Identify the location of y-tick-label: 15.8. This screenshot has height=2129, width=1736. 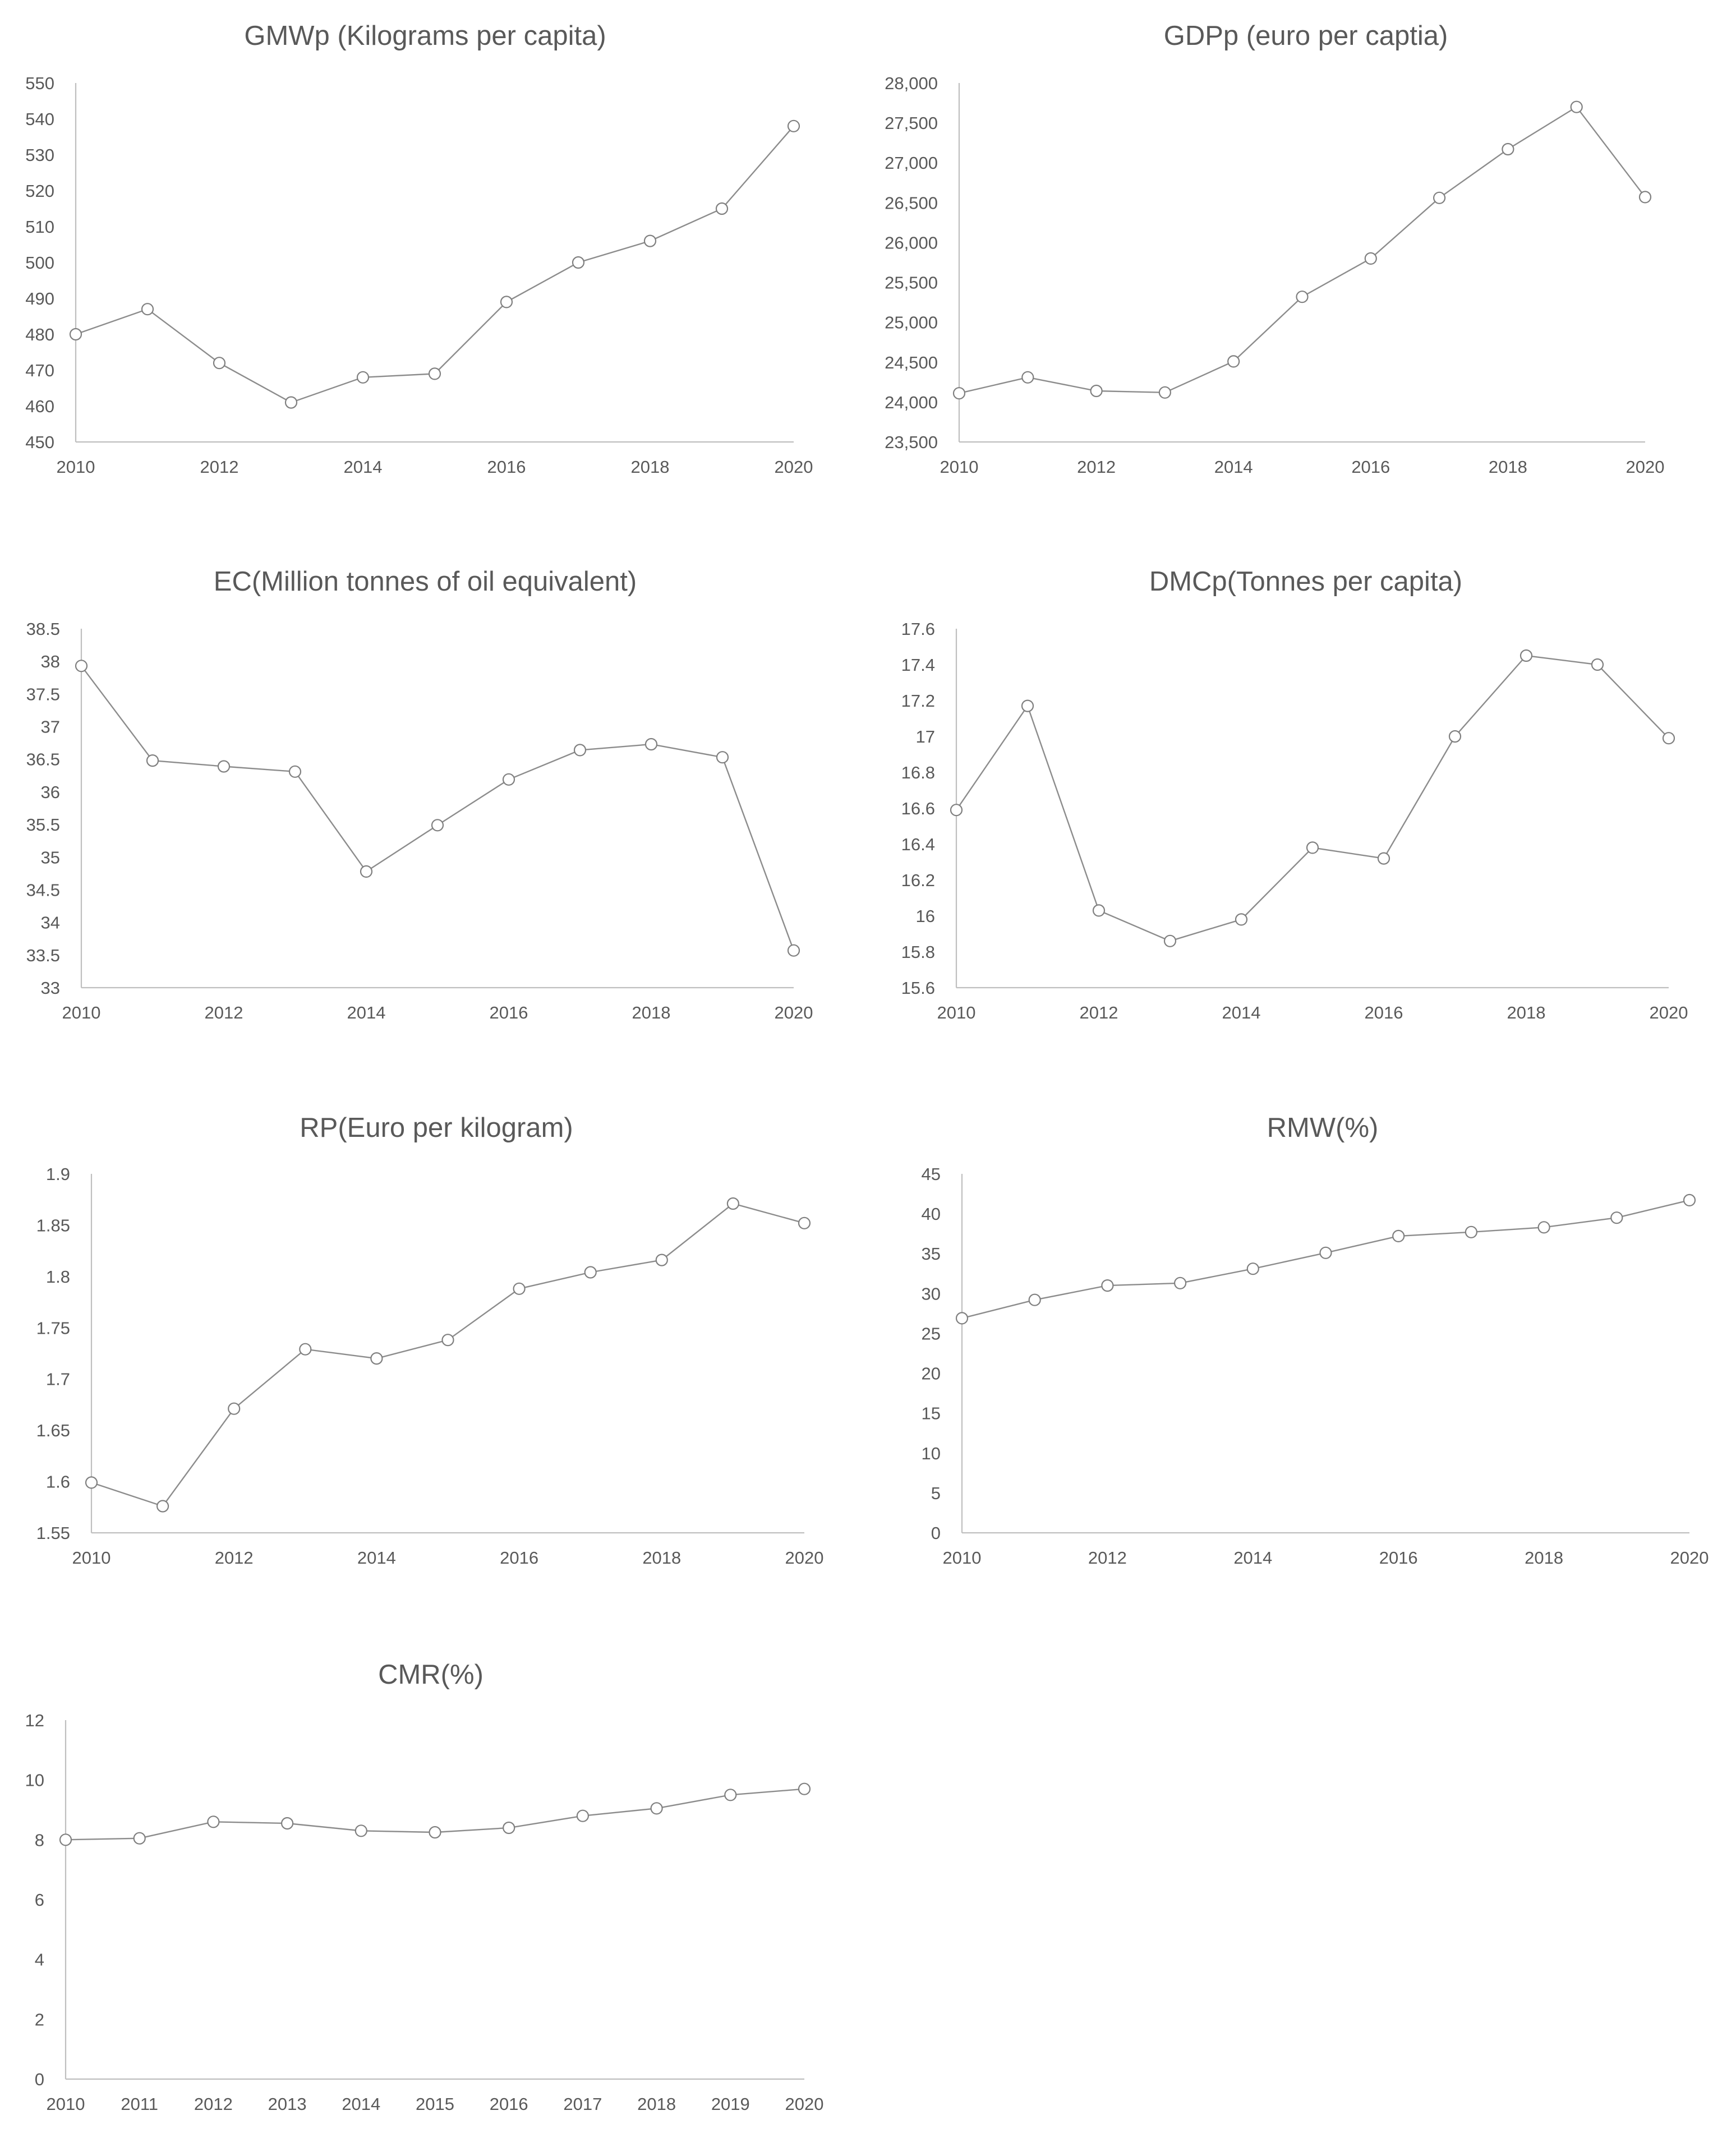
(918, 952).